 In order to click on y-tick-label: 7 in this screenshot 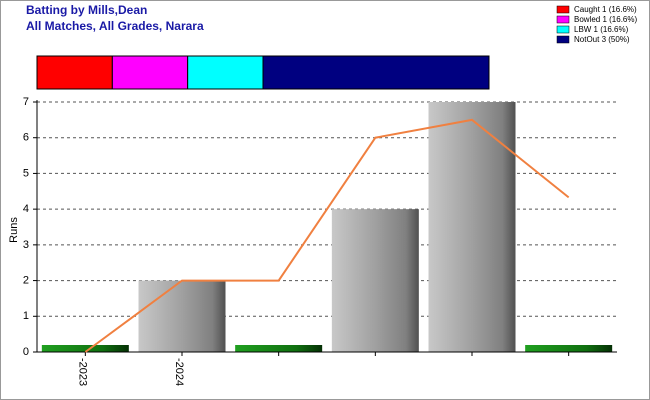, I will do `click(26, 102)`.